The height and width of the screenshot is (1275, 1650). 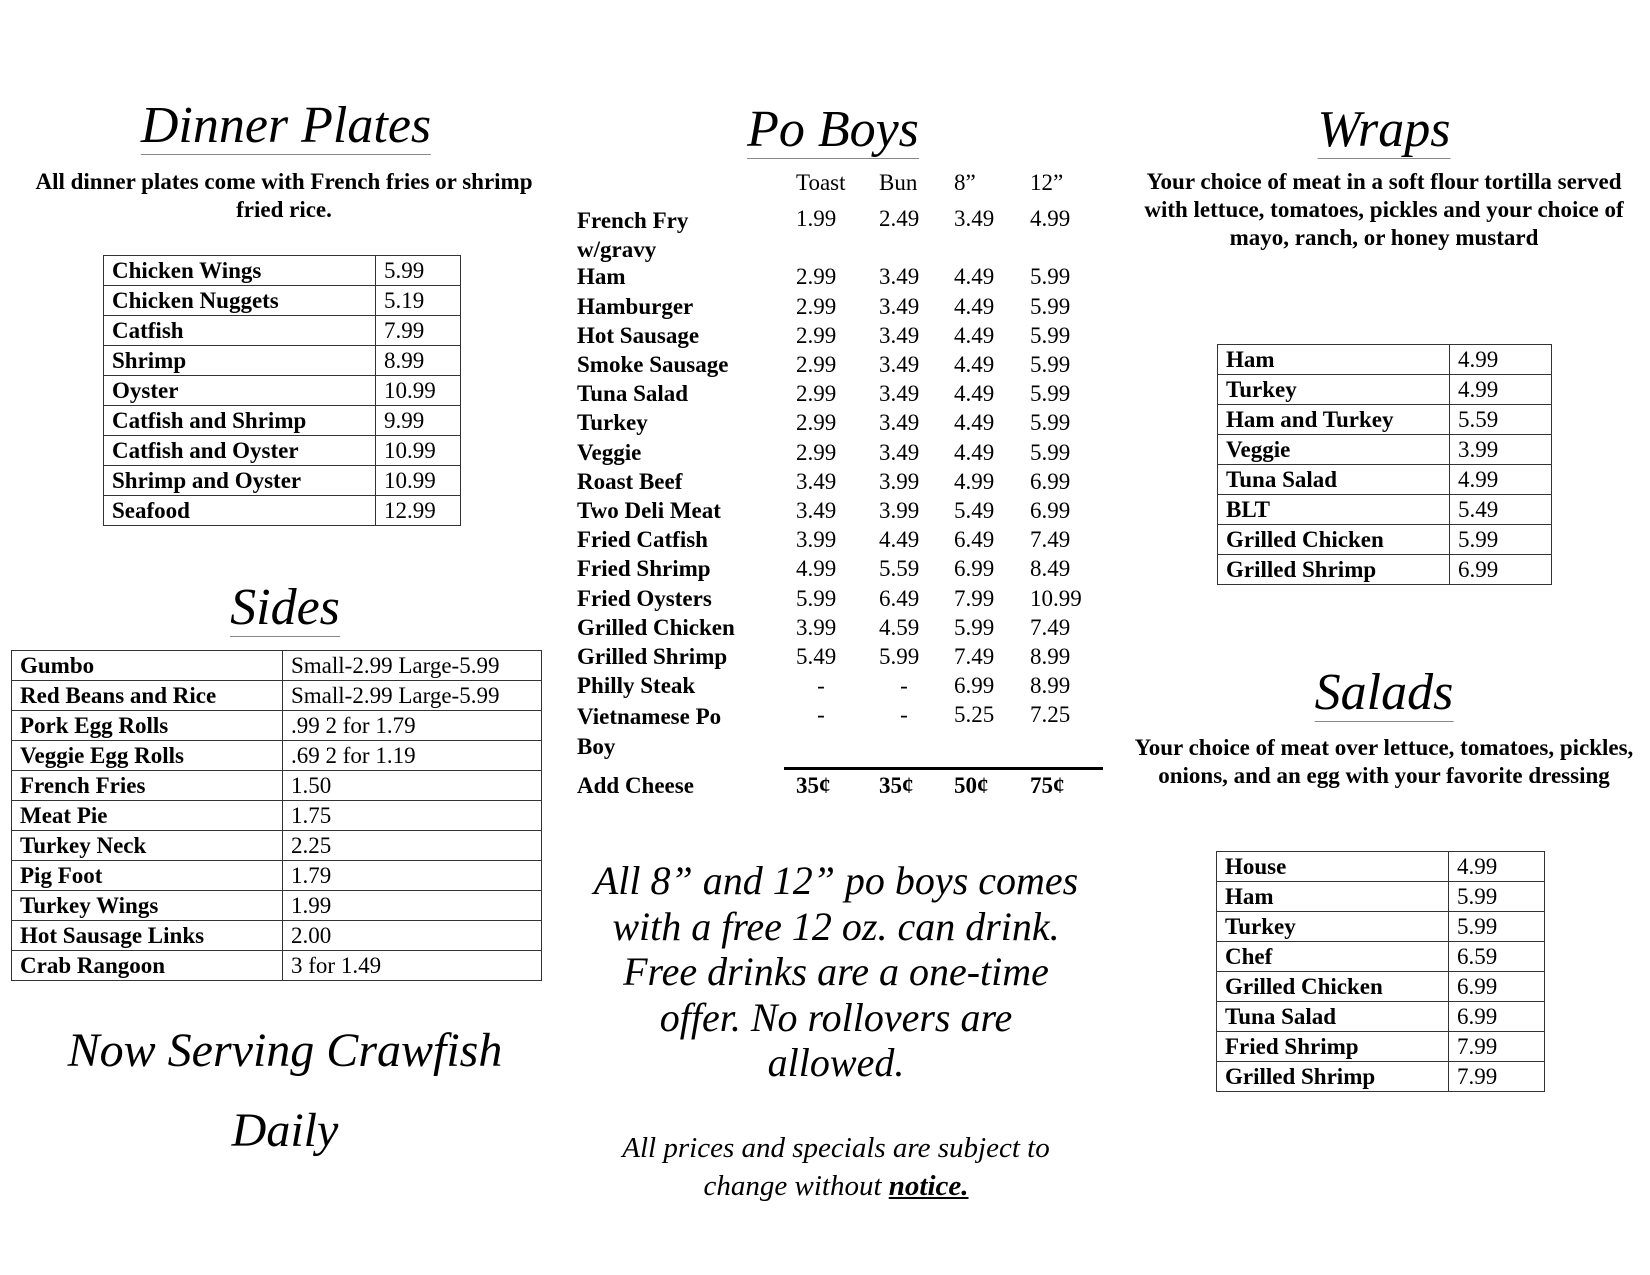 I want to click on po-boy-name: Philly Steak, so click(x=636, y=686).